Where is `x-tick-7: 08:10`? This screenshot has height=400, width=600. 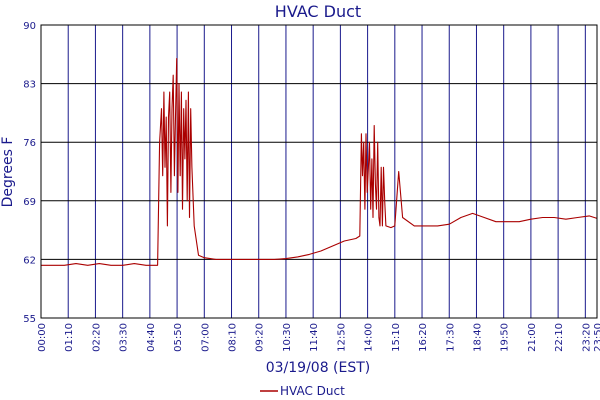
x-tick-7: 08:10 is located at coordinates (233, 337).